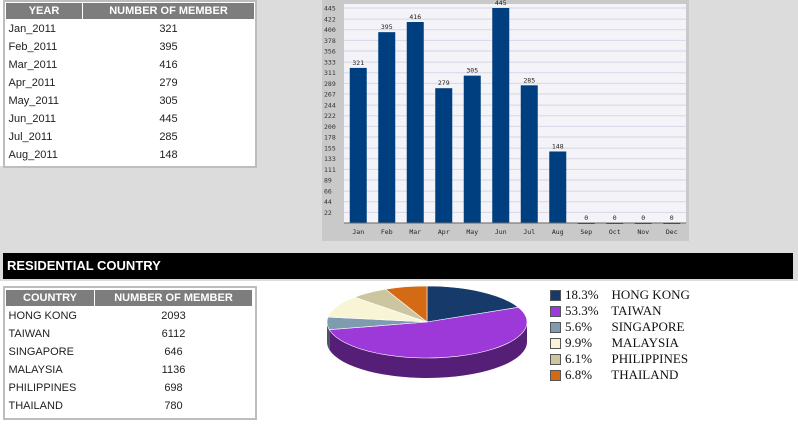  Describe the element at coordinates (642, 342) in the screenshot. I see `legend-label: MALAYSIA` at that location.